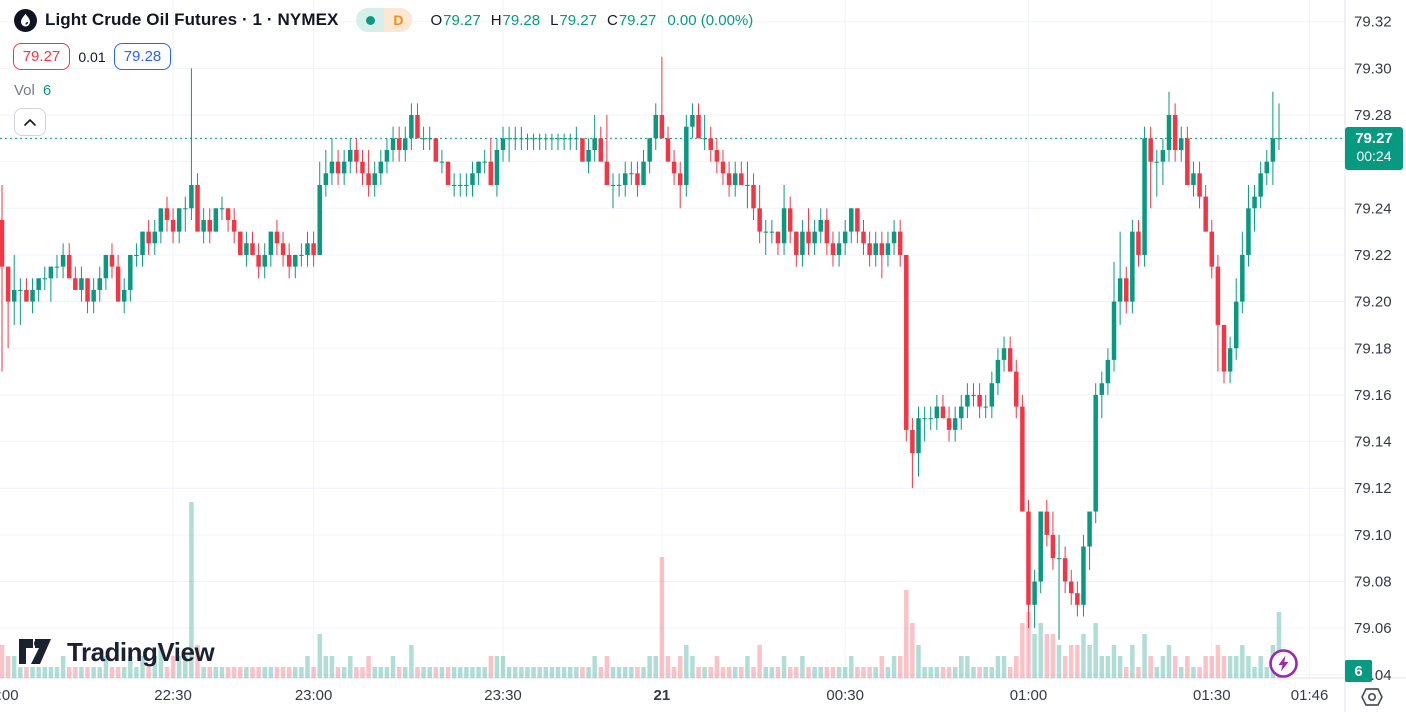 Image resolution: width=1406 pixels, height=712 pixels. What do you see at coordinates (1373, 442) in the screenshot?
I see `svg-text: 79.14` at bounding box center [1373, 442].